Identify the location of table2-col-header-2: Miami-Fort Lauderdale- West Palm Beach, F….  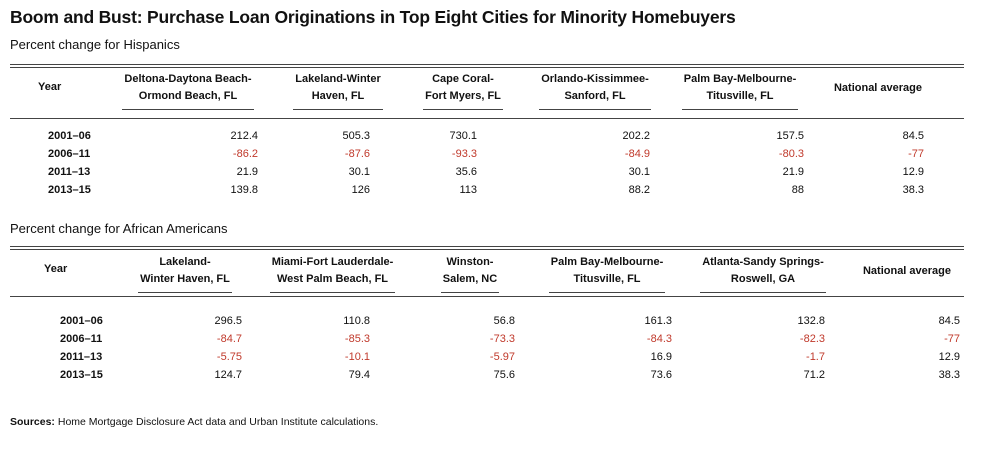
(332, 273).